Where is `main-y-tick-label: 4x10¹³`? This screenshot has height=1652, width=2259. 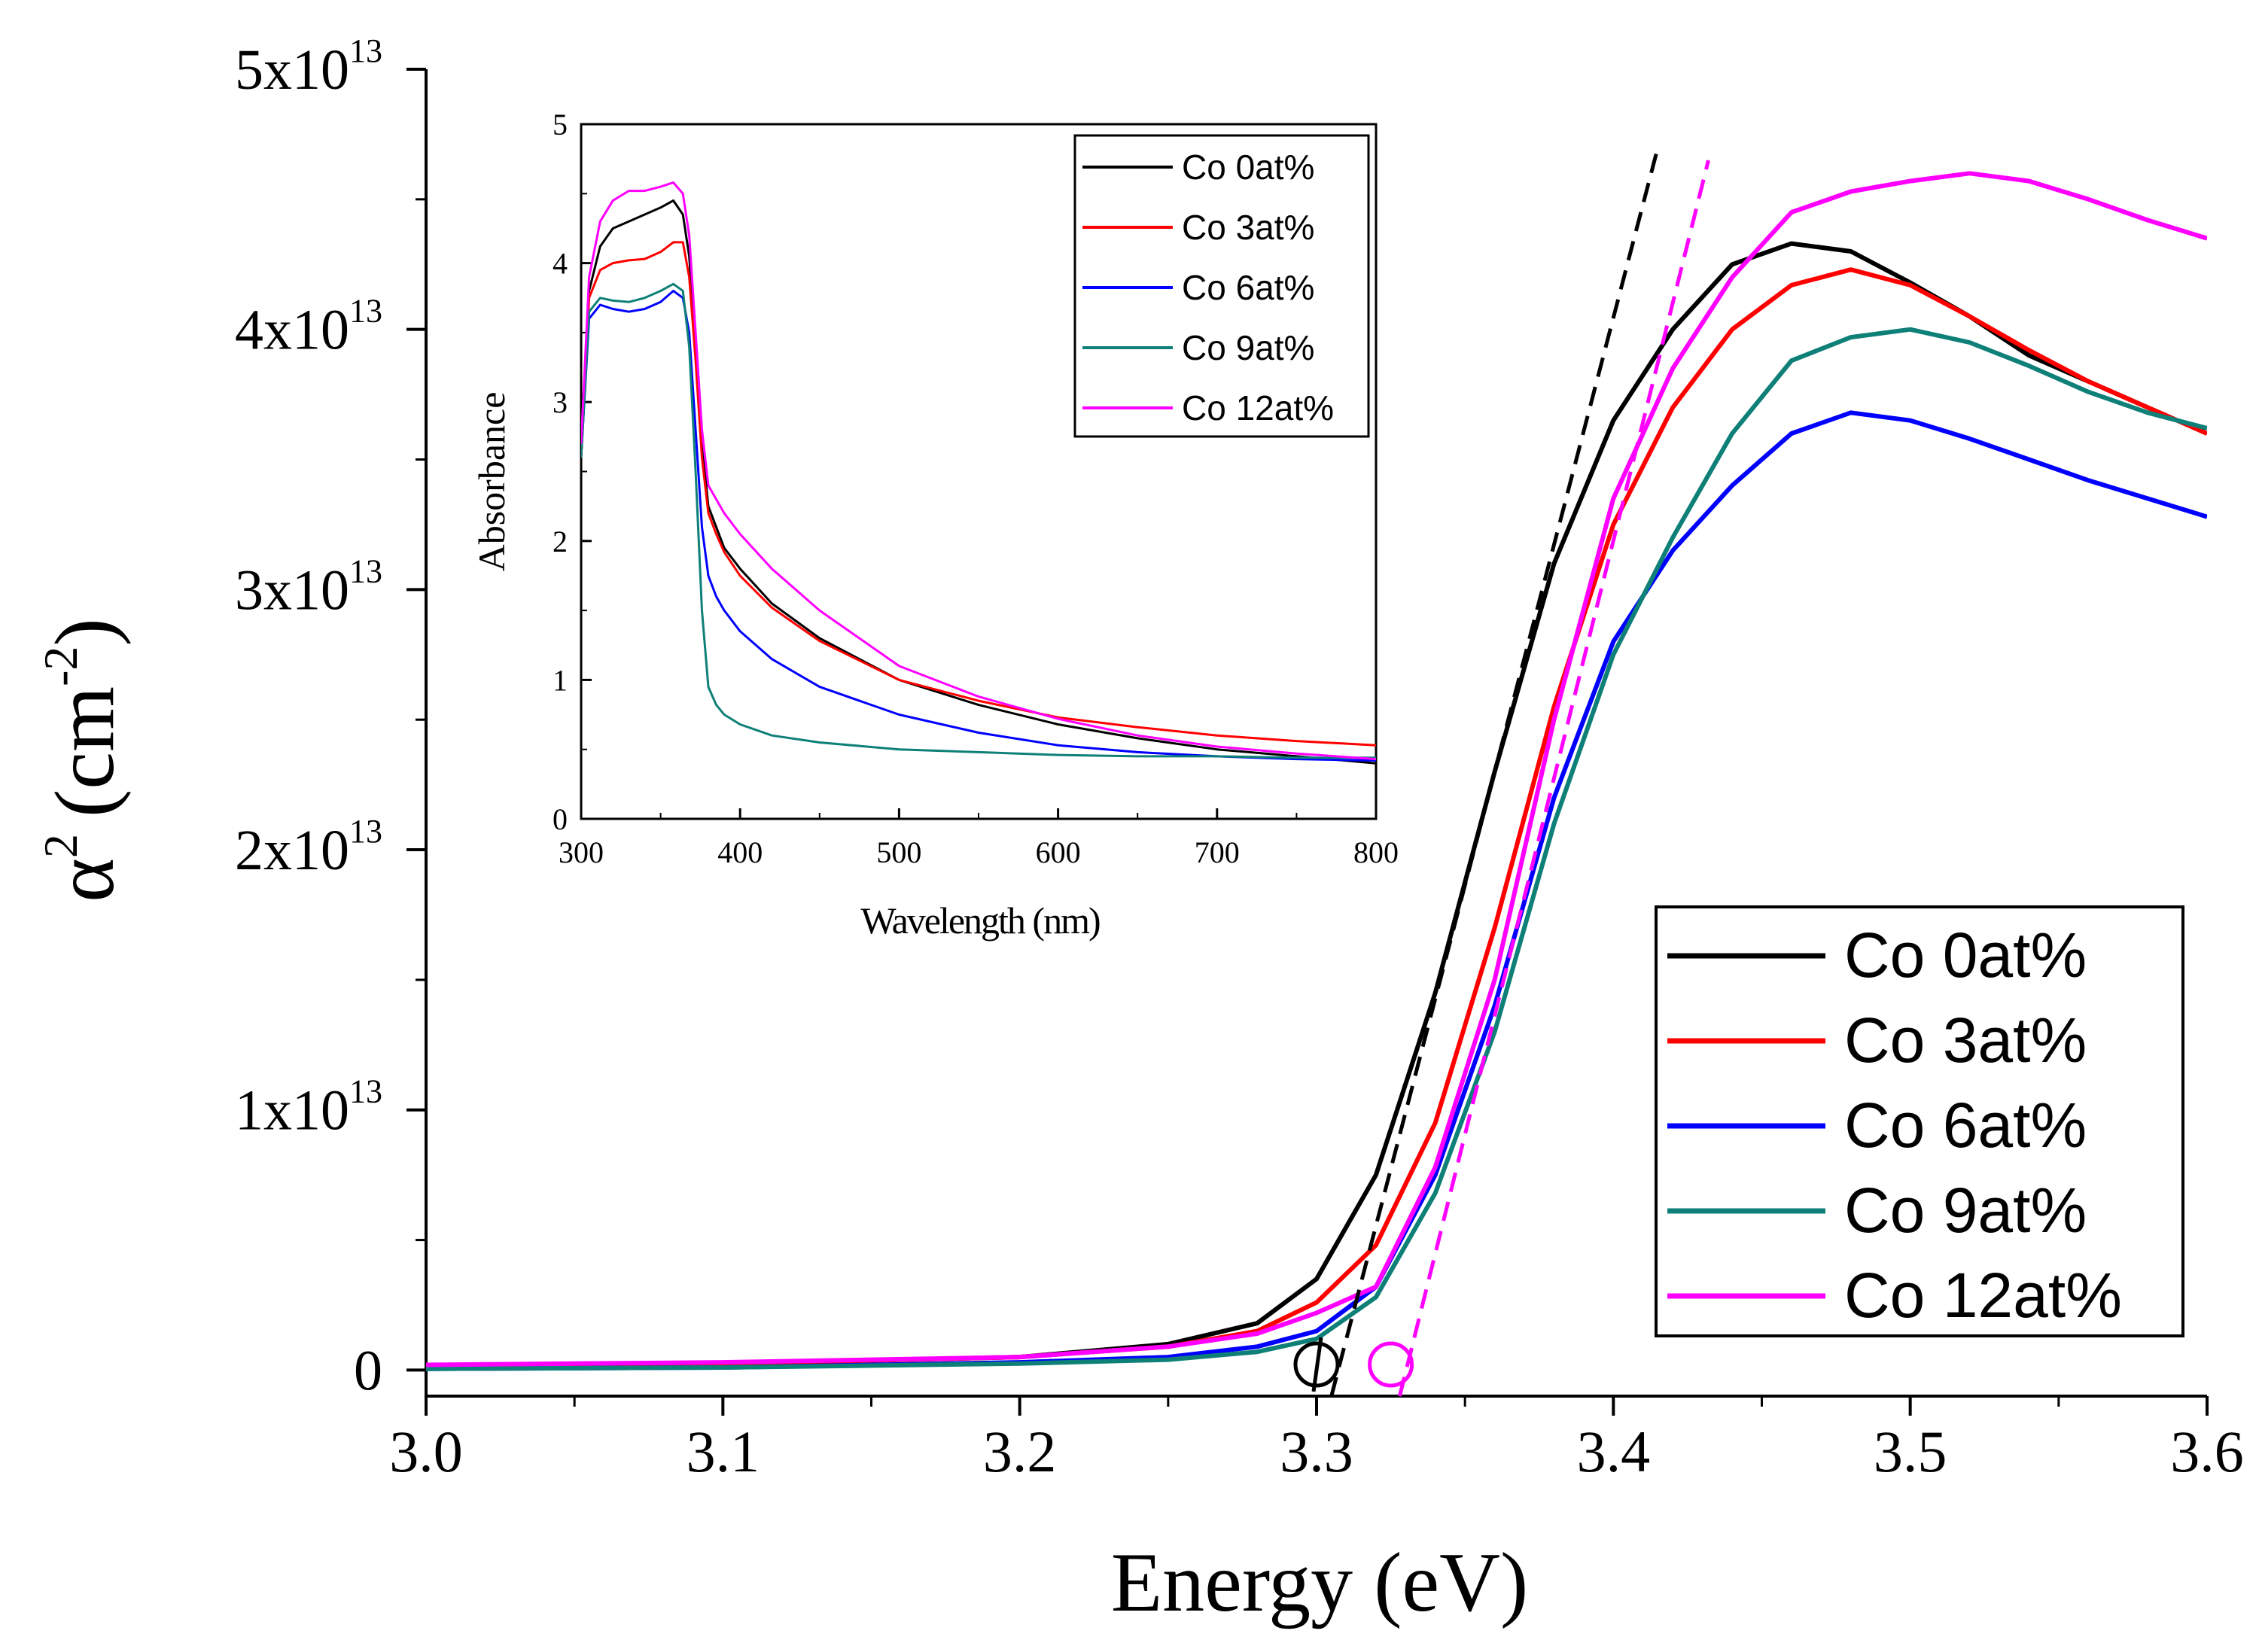 main-y-tick-label: 4x10¹³ is located at coordinates (308, 327).